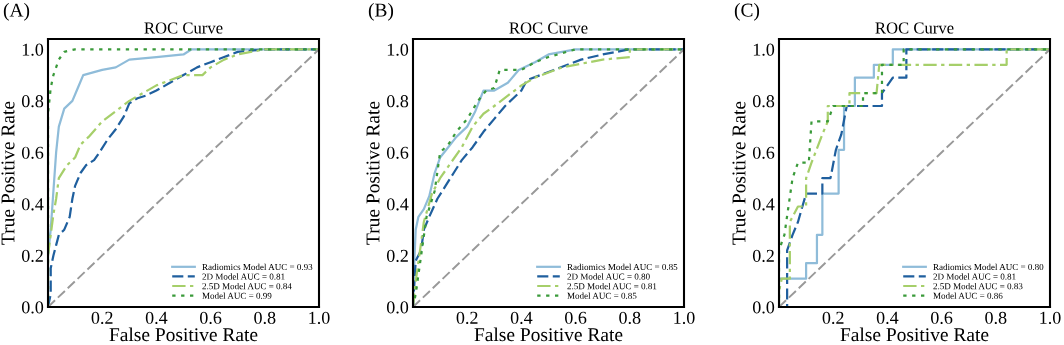 This screenshot has height=345, width=1064. Describe the element at coordinates (608, 276) in the screenshot. I see `legend-label: 2D Model AUC = 0.80` at that location.